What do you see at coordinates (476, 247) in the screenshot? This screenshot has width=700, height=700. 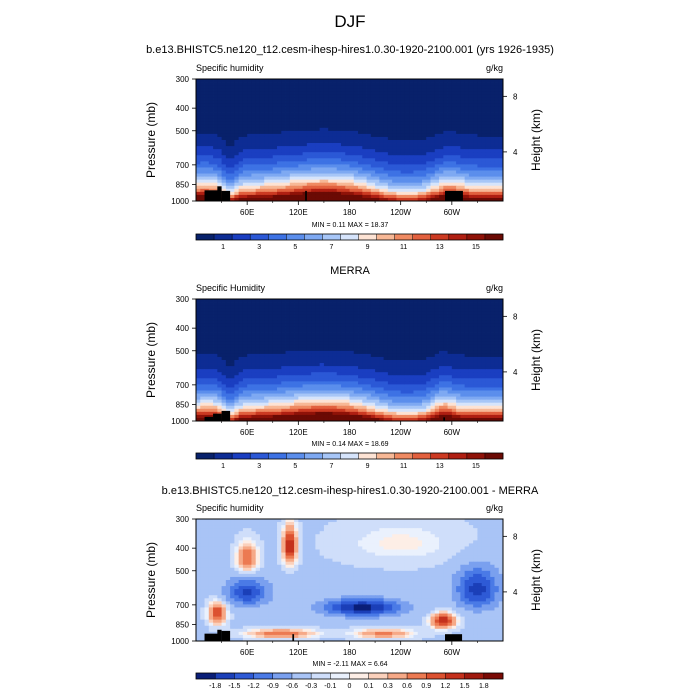 I see `colorbar-label: 15` at bounding box center [476, 247].